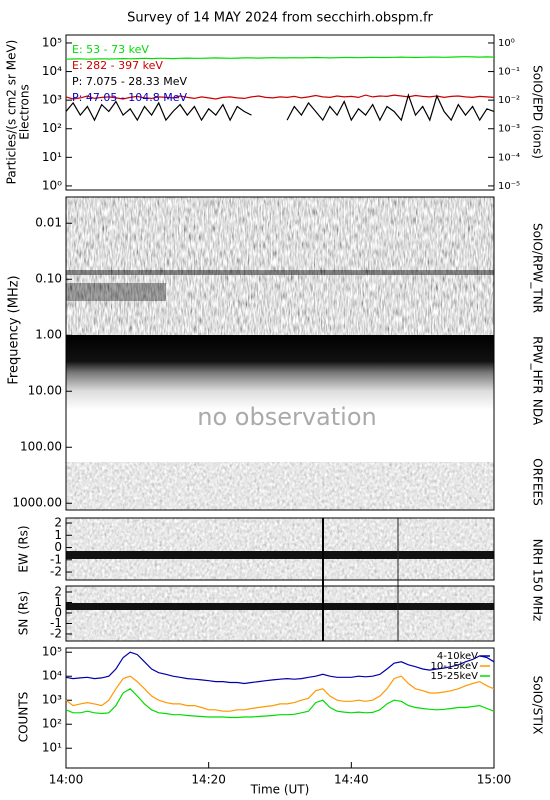  I want to click on x-tick-label: 15:00, so click(494, 780).